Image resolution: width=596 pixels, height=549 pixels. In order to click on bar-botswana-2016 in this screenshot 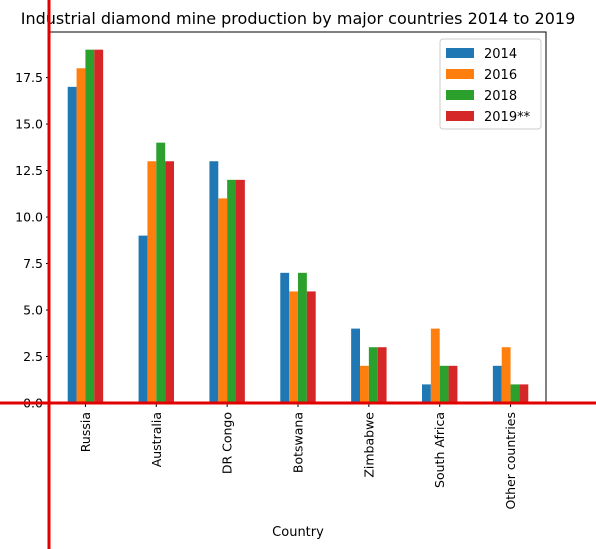, I will do `click(293, 347)`.